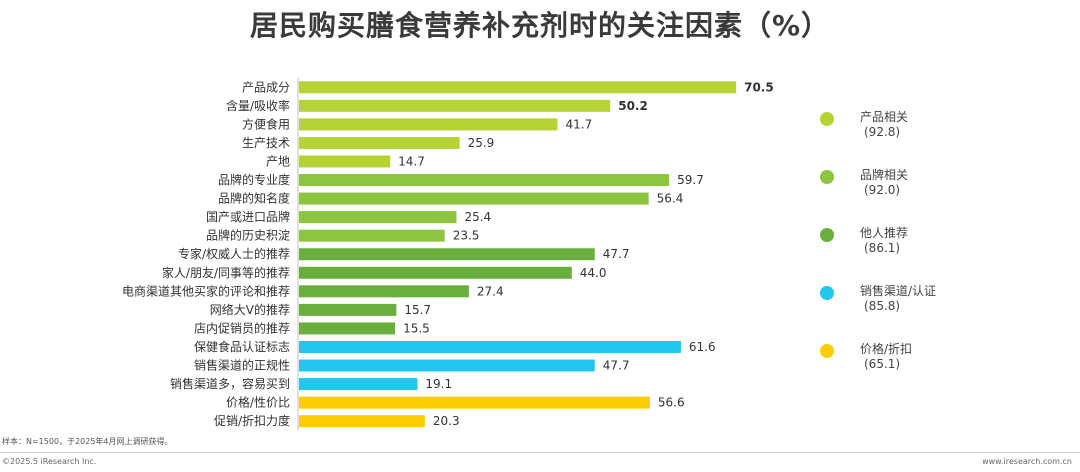  I want to click on value-label: 14.7, so click(411, 161).